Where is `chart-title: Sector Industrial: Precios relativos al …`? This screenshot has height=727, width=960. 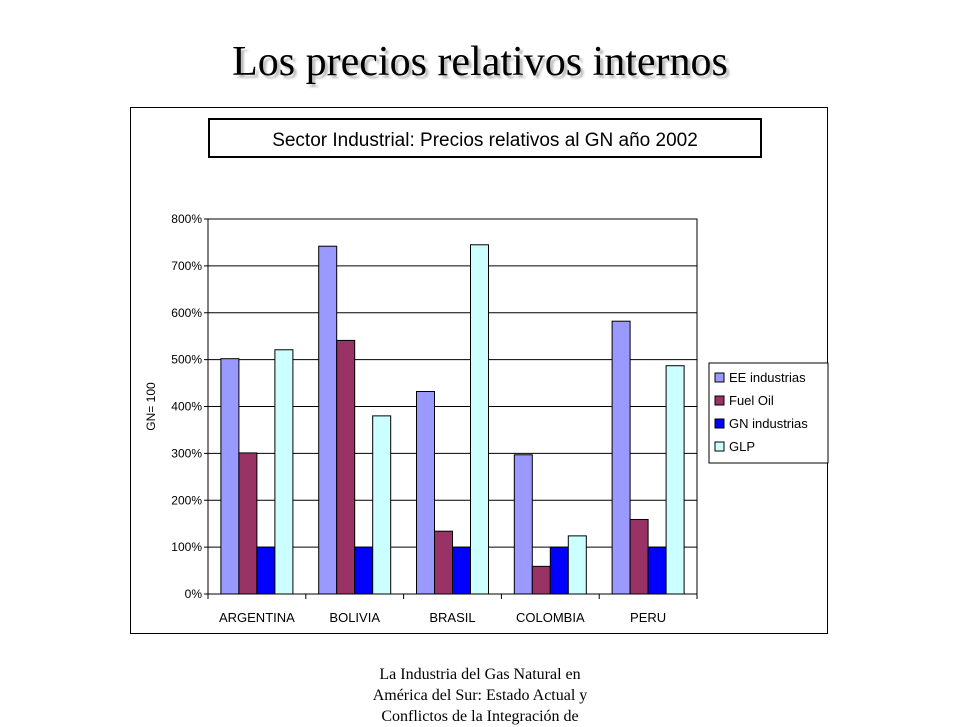 chart-title: Sector Industrial: Precios relativos al … is located at coordinates (485, 140).